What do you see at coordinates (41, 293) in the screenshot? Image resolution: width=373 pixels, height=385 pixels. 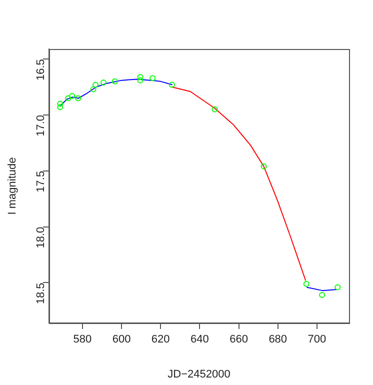 I see `y-tick-label: 18.5` at bounding box center [41, 293].